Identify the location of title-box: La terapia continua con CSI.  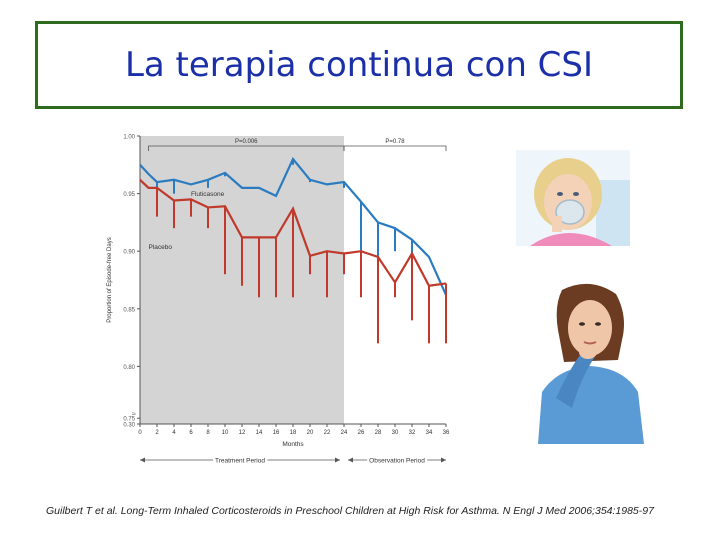
(359, 65).